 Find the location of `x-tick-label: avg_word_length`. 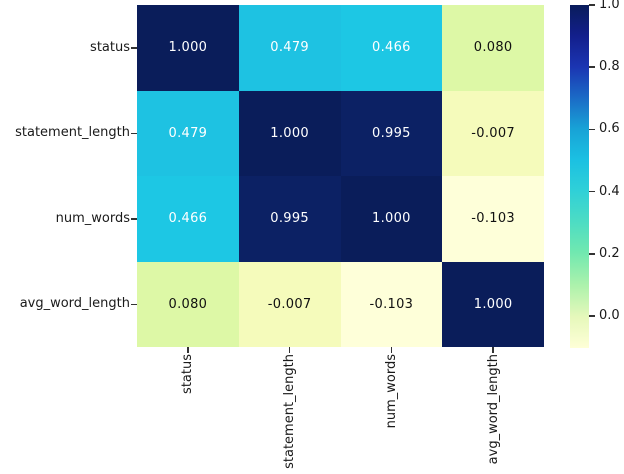

x-tick-label: avg_word_length is located at coordinates (493, 409).